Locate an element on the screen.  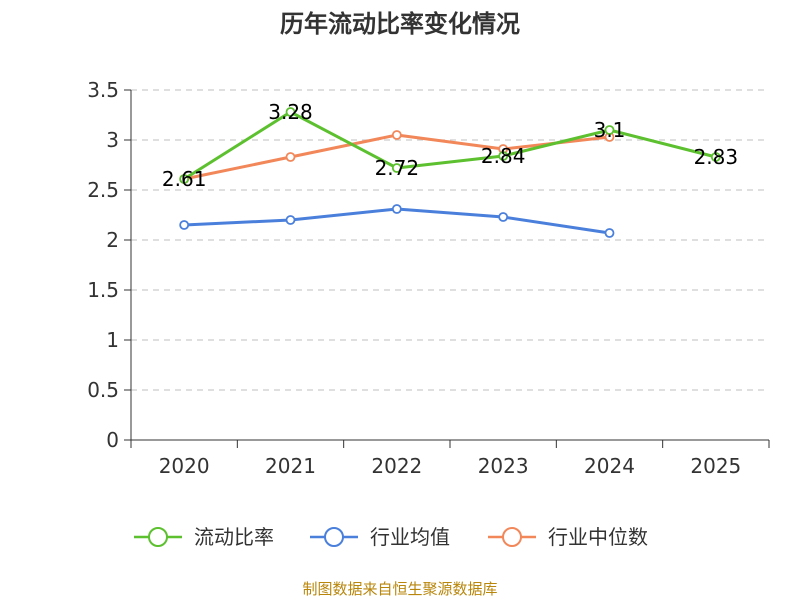
legend-label: 流动比率 is located at coordinates (234, 537).